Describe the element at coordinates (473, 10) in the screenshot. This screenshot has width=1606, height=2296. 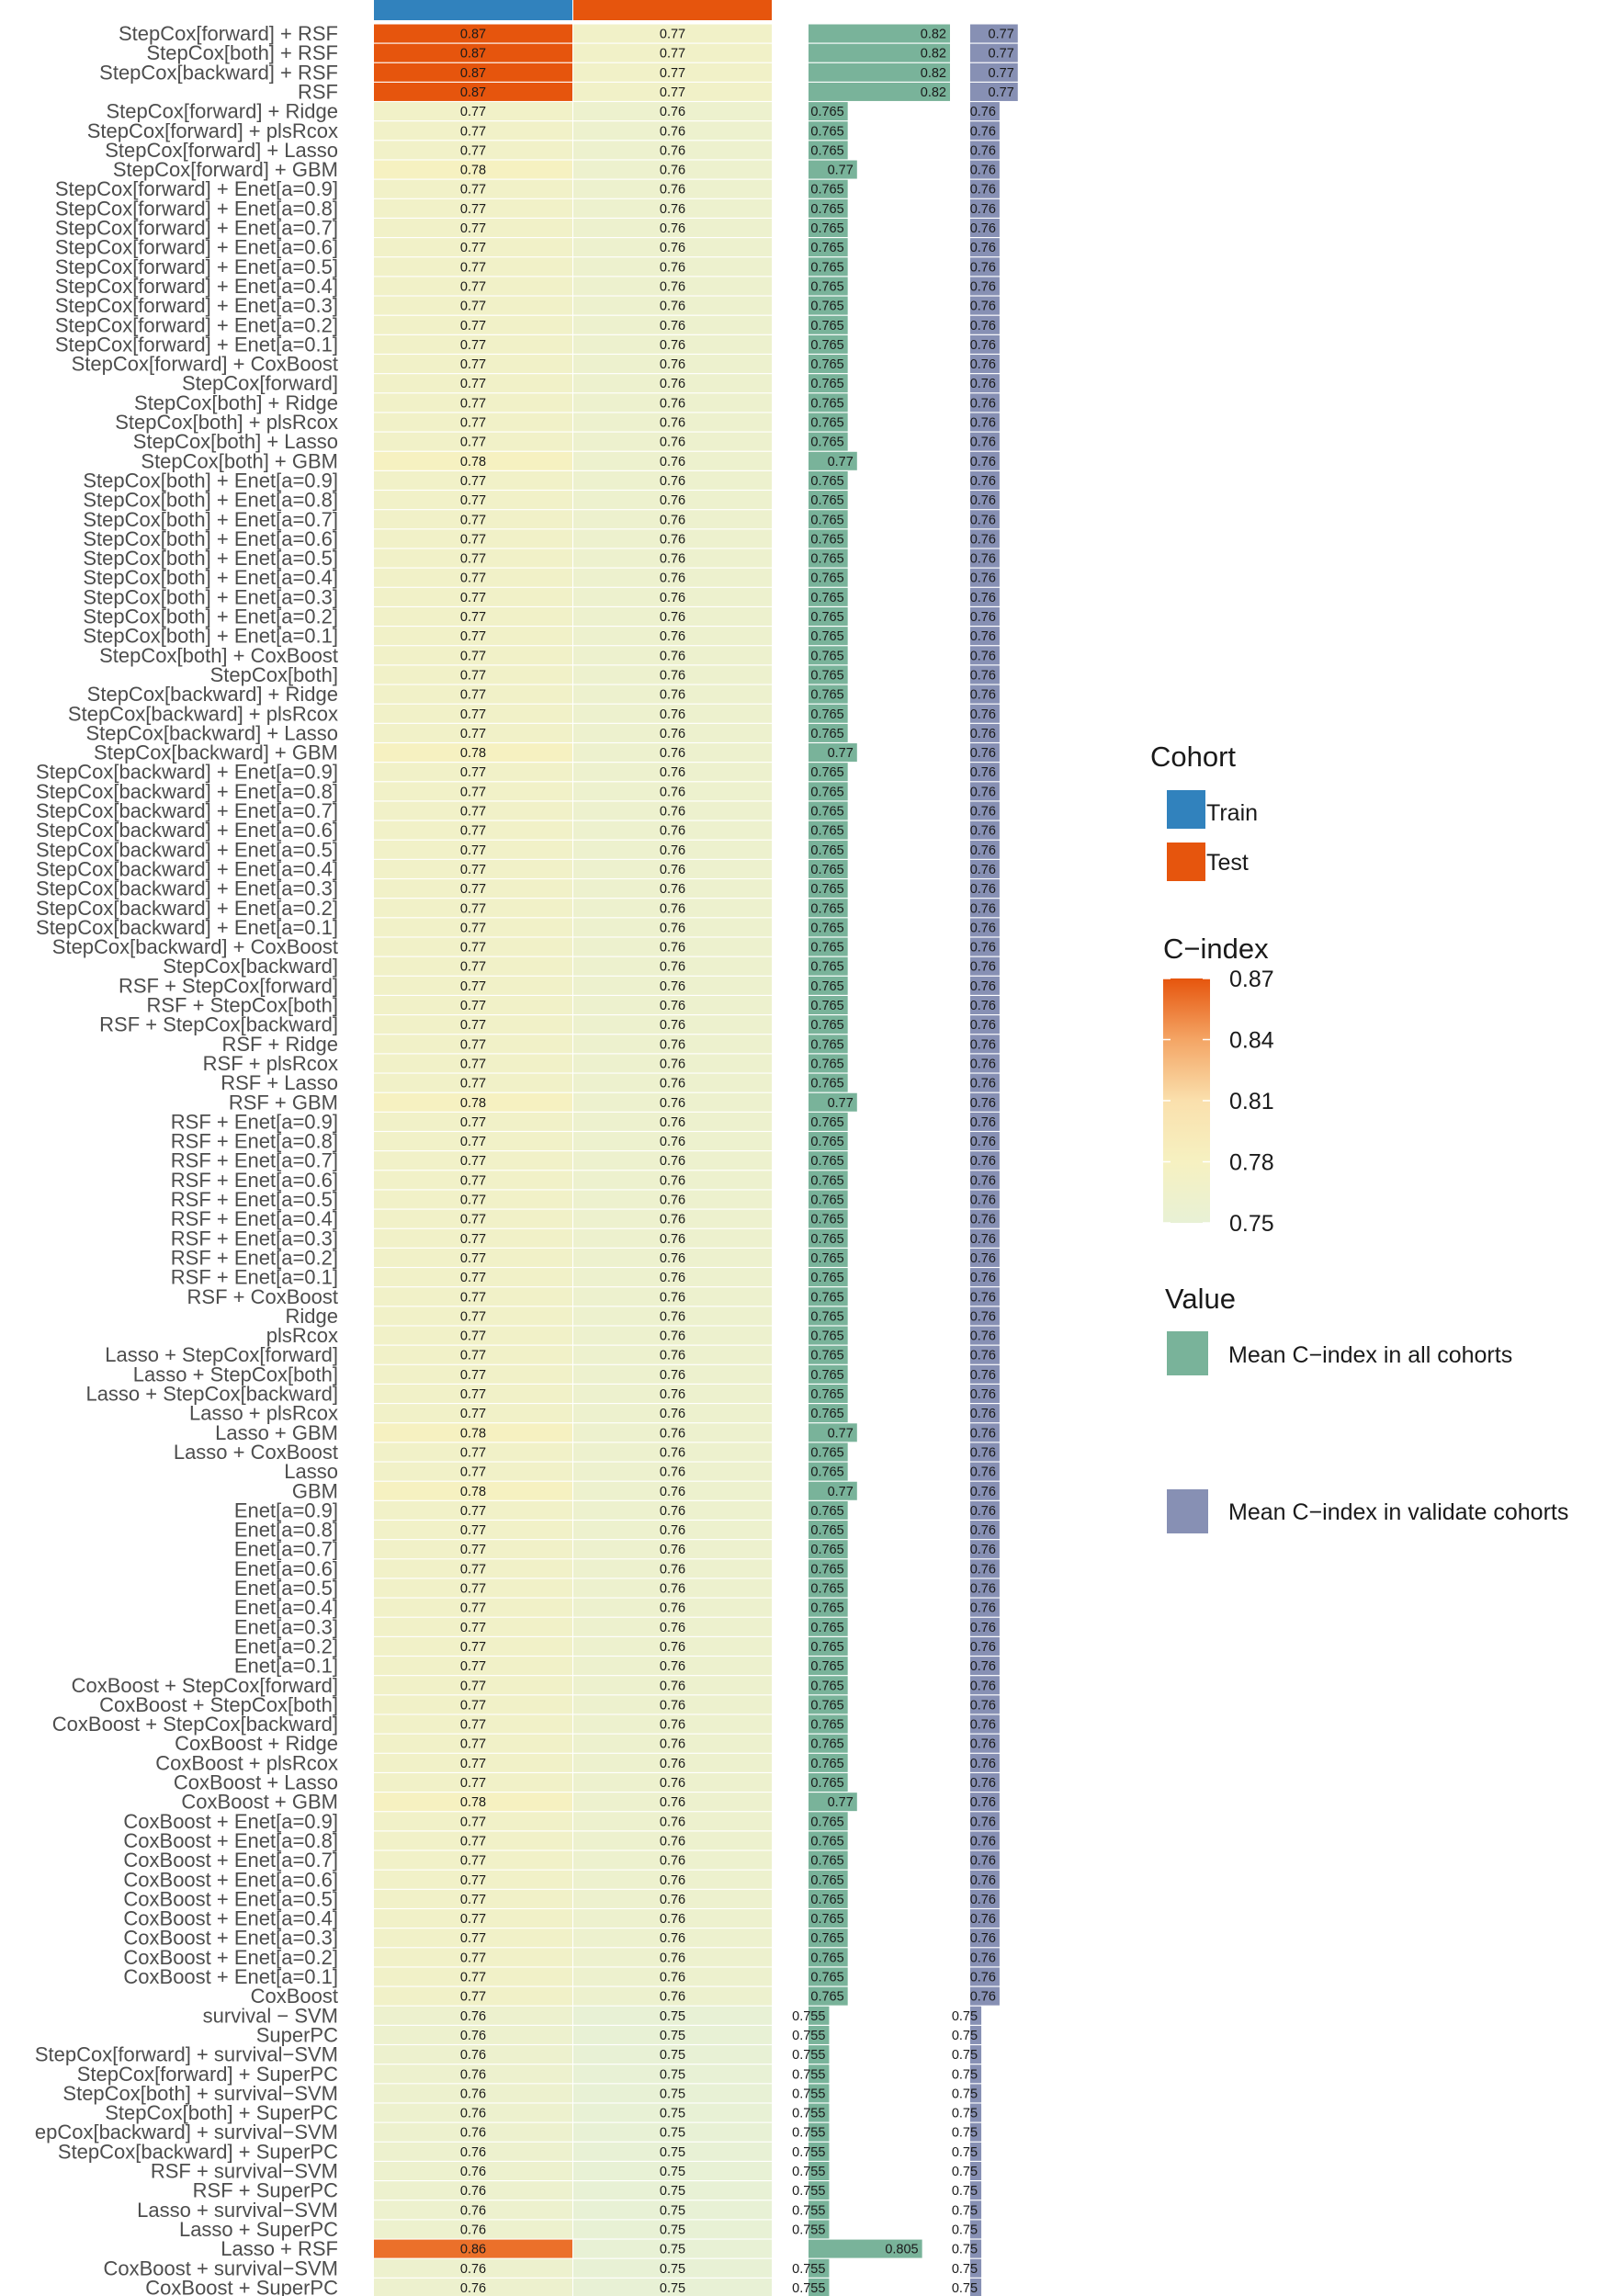
I see `header-bar-train` at that location.